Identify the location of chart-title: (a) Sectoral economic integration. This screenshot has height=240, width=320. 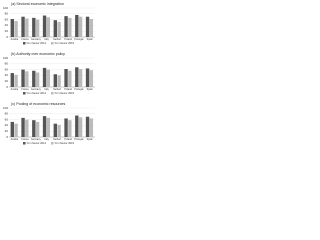
(37, 4).